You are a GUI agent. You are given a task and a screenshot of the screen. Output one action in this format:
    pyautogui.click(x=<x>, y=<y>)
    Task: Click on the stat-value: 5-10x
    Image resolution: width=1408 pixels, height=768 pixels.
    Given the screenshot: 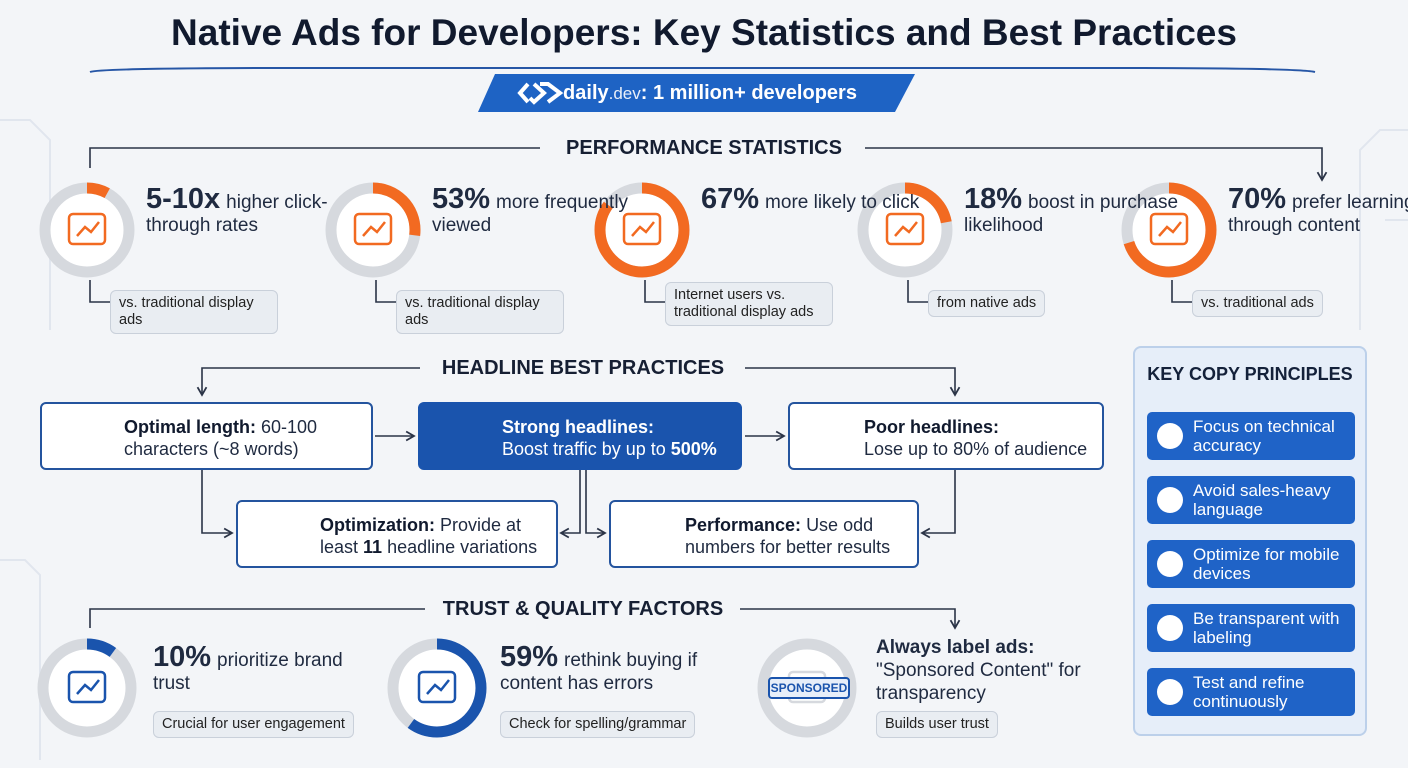 What is the action you would take?
    pyautogui.click(x=183, y=199)
    